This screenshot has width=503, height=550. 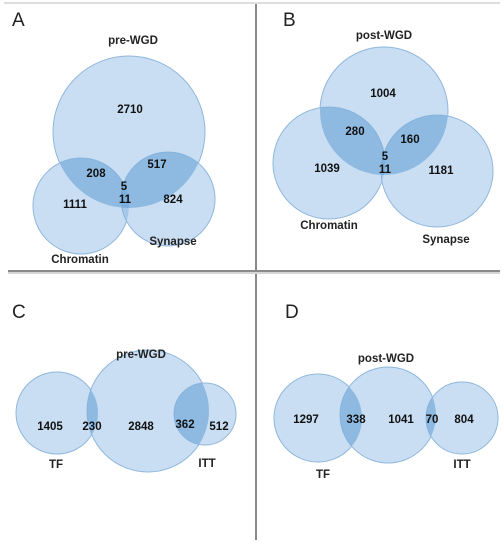 What do you see at coordinates (306, 420) in the screenshot?
I see `panel-d-count-tf-only: 1297` at bounding box center [306, 420].